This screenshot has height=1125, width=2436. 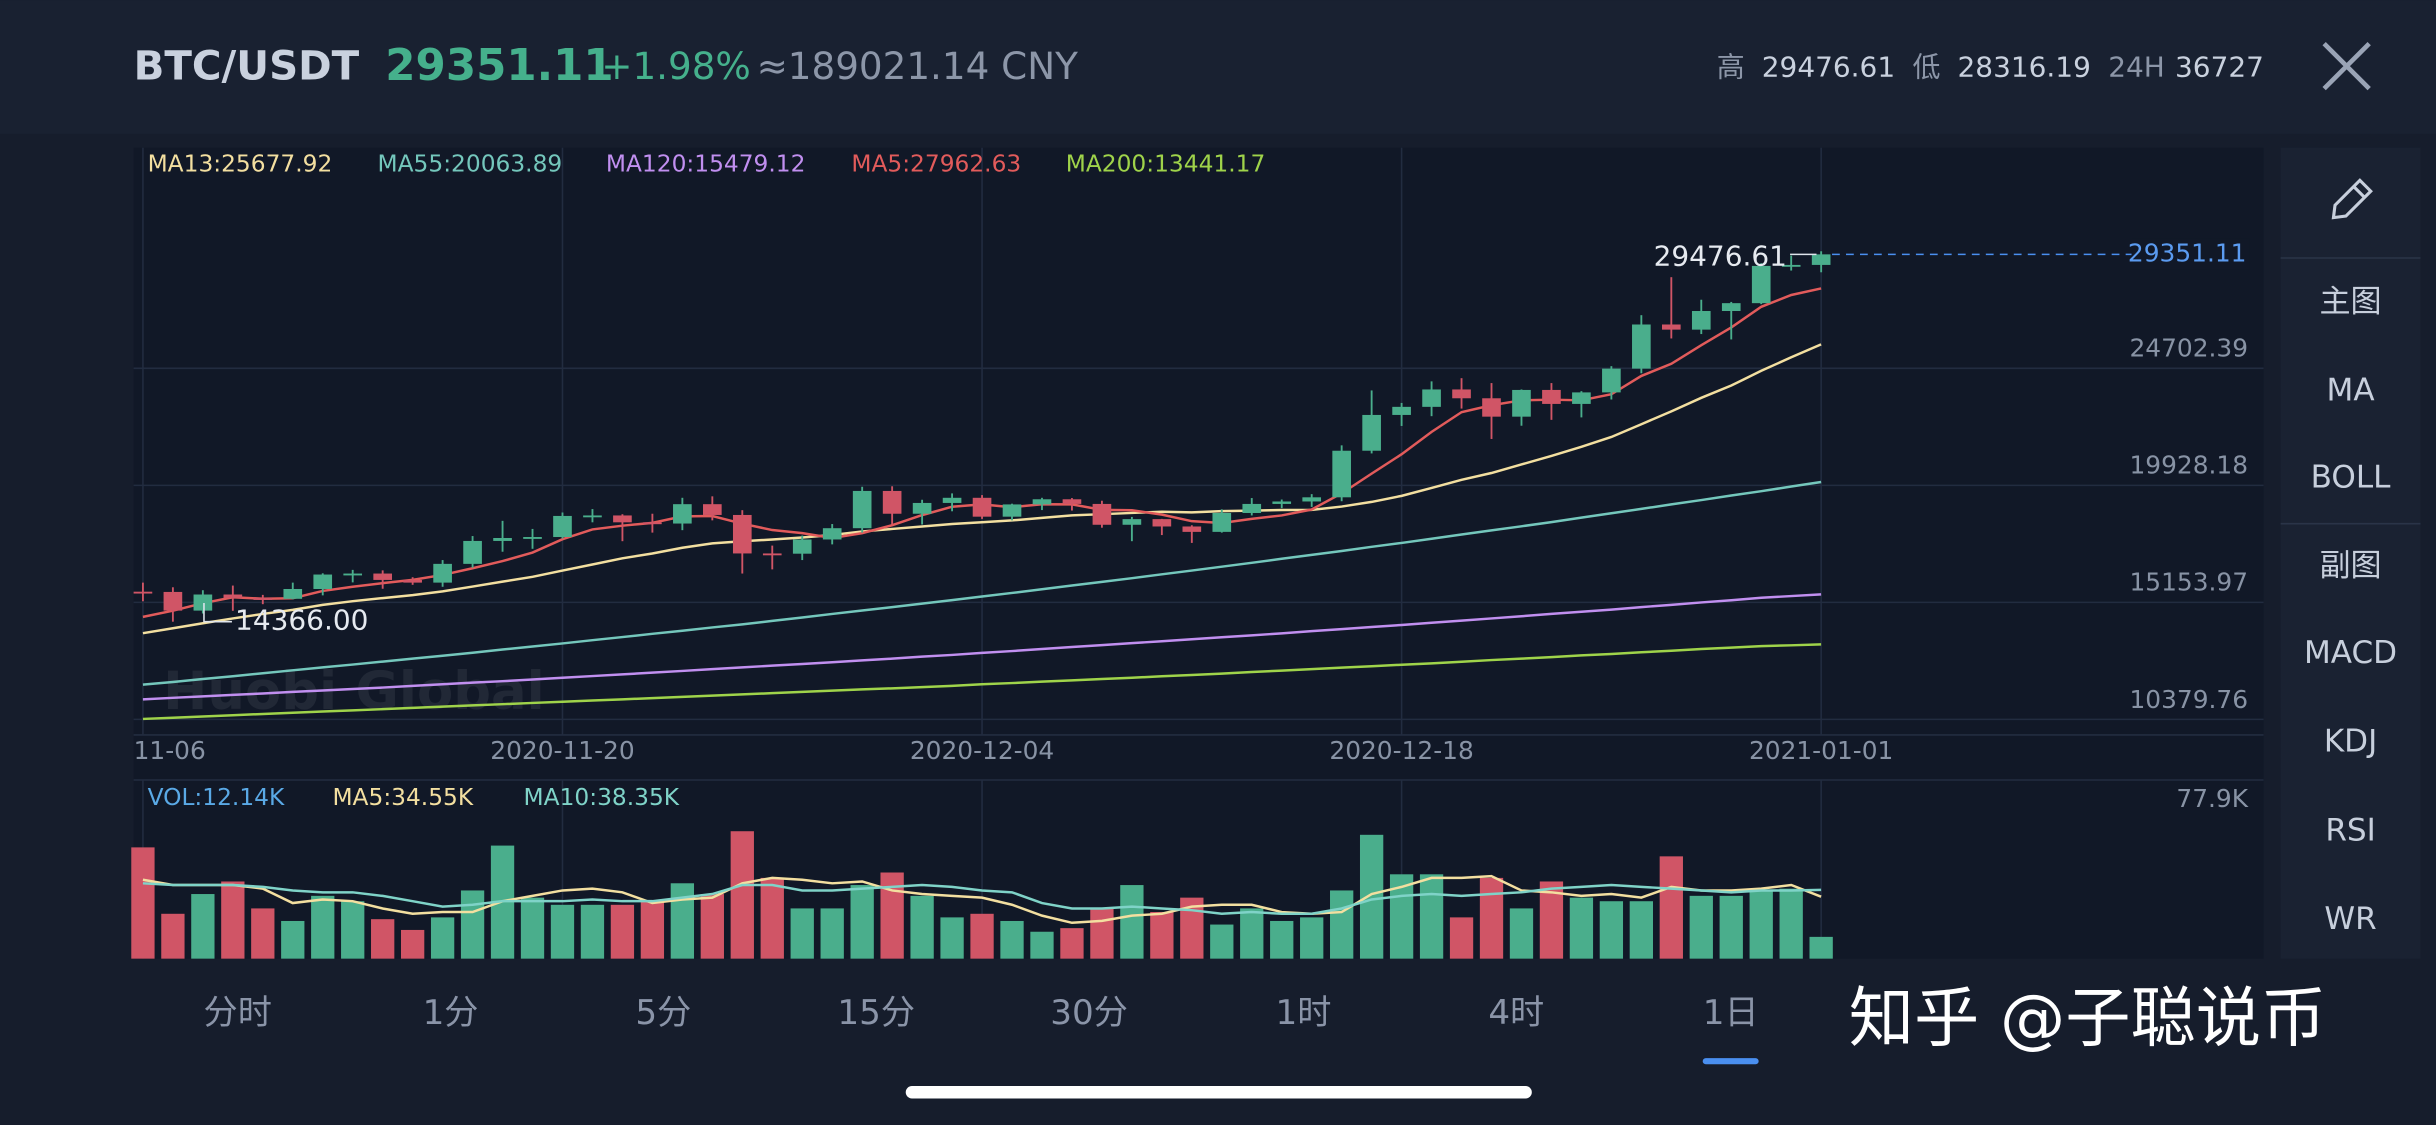 What do you see at coordinates (1926, 66) in the screenshot?
I see `low-label: 低` at bounding box center [1926, 66].